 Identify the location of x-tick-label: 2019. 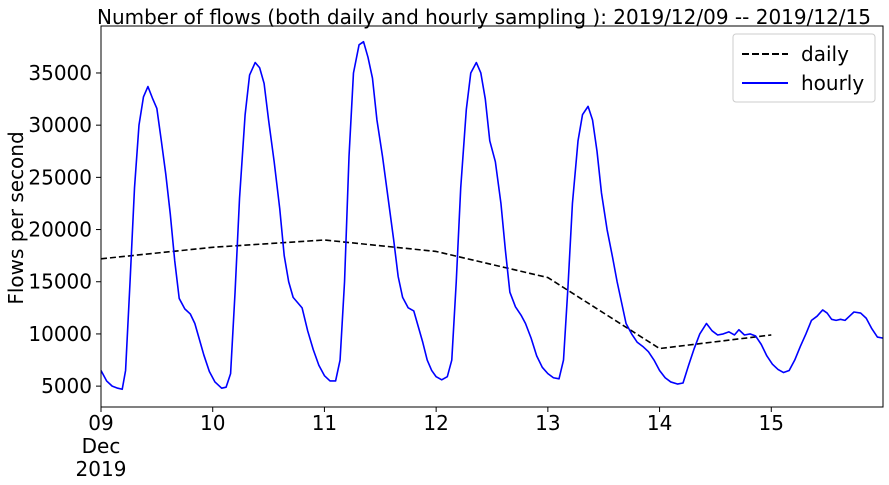
(101, 469).